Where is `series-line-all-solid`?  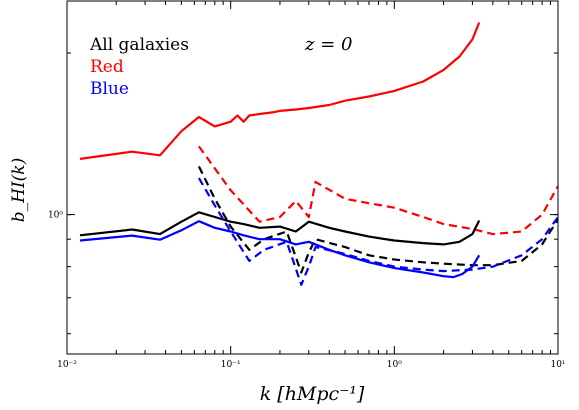 series-line-all-solid is located at coordinates (280, 228).